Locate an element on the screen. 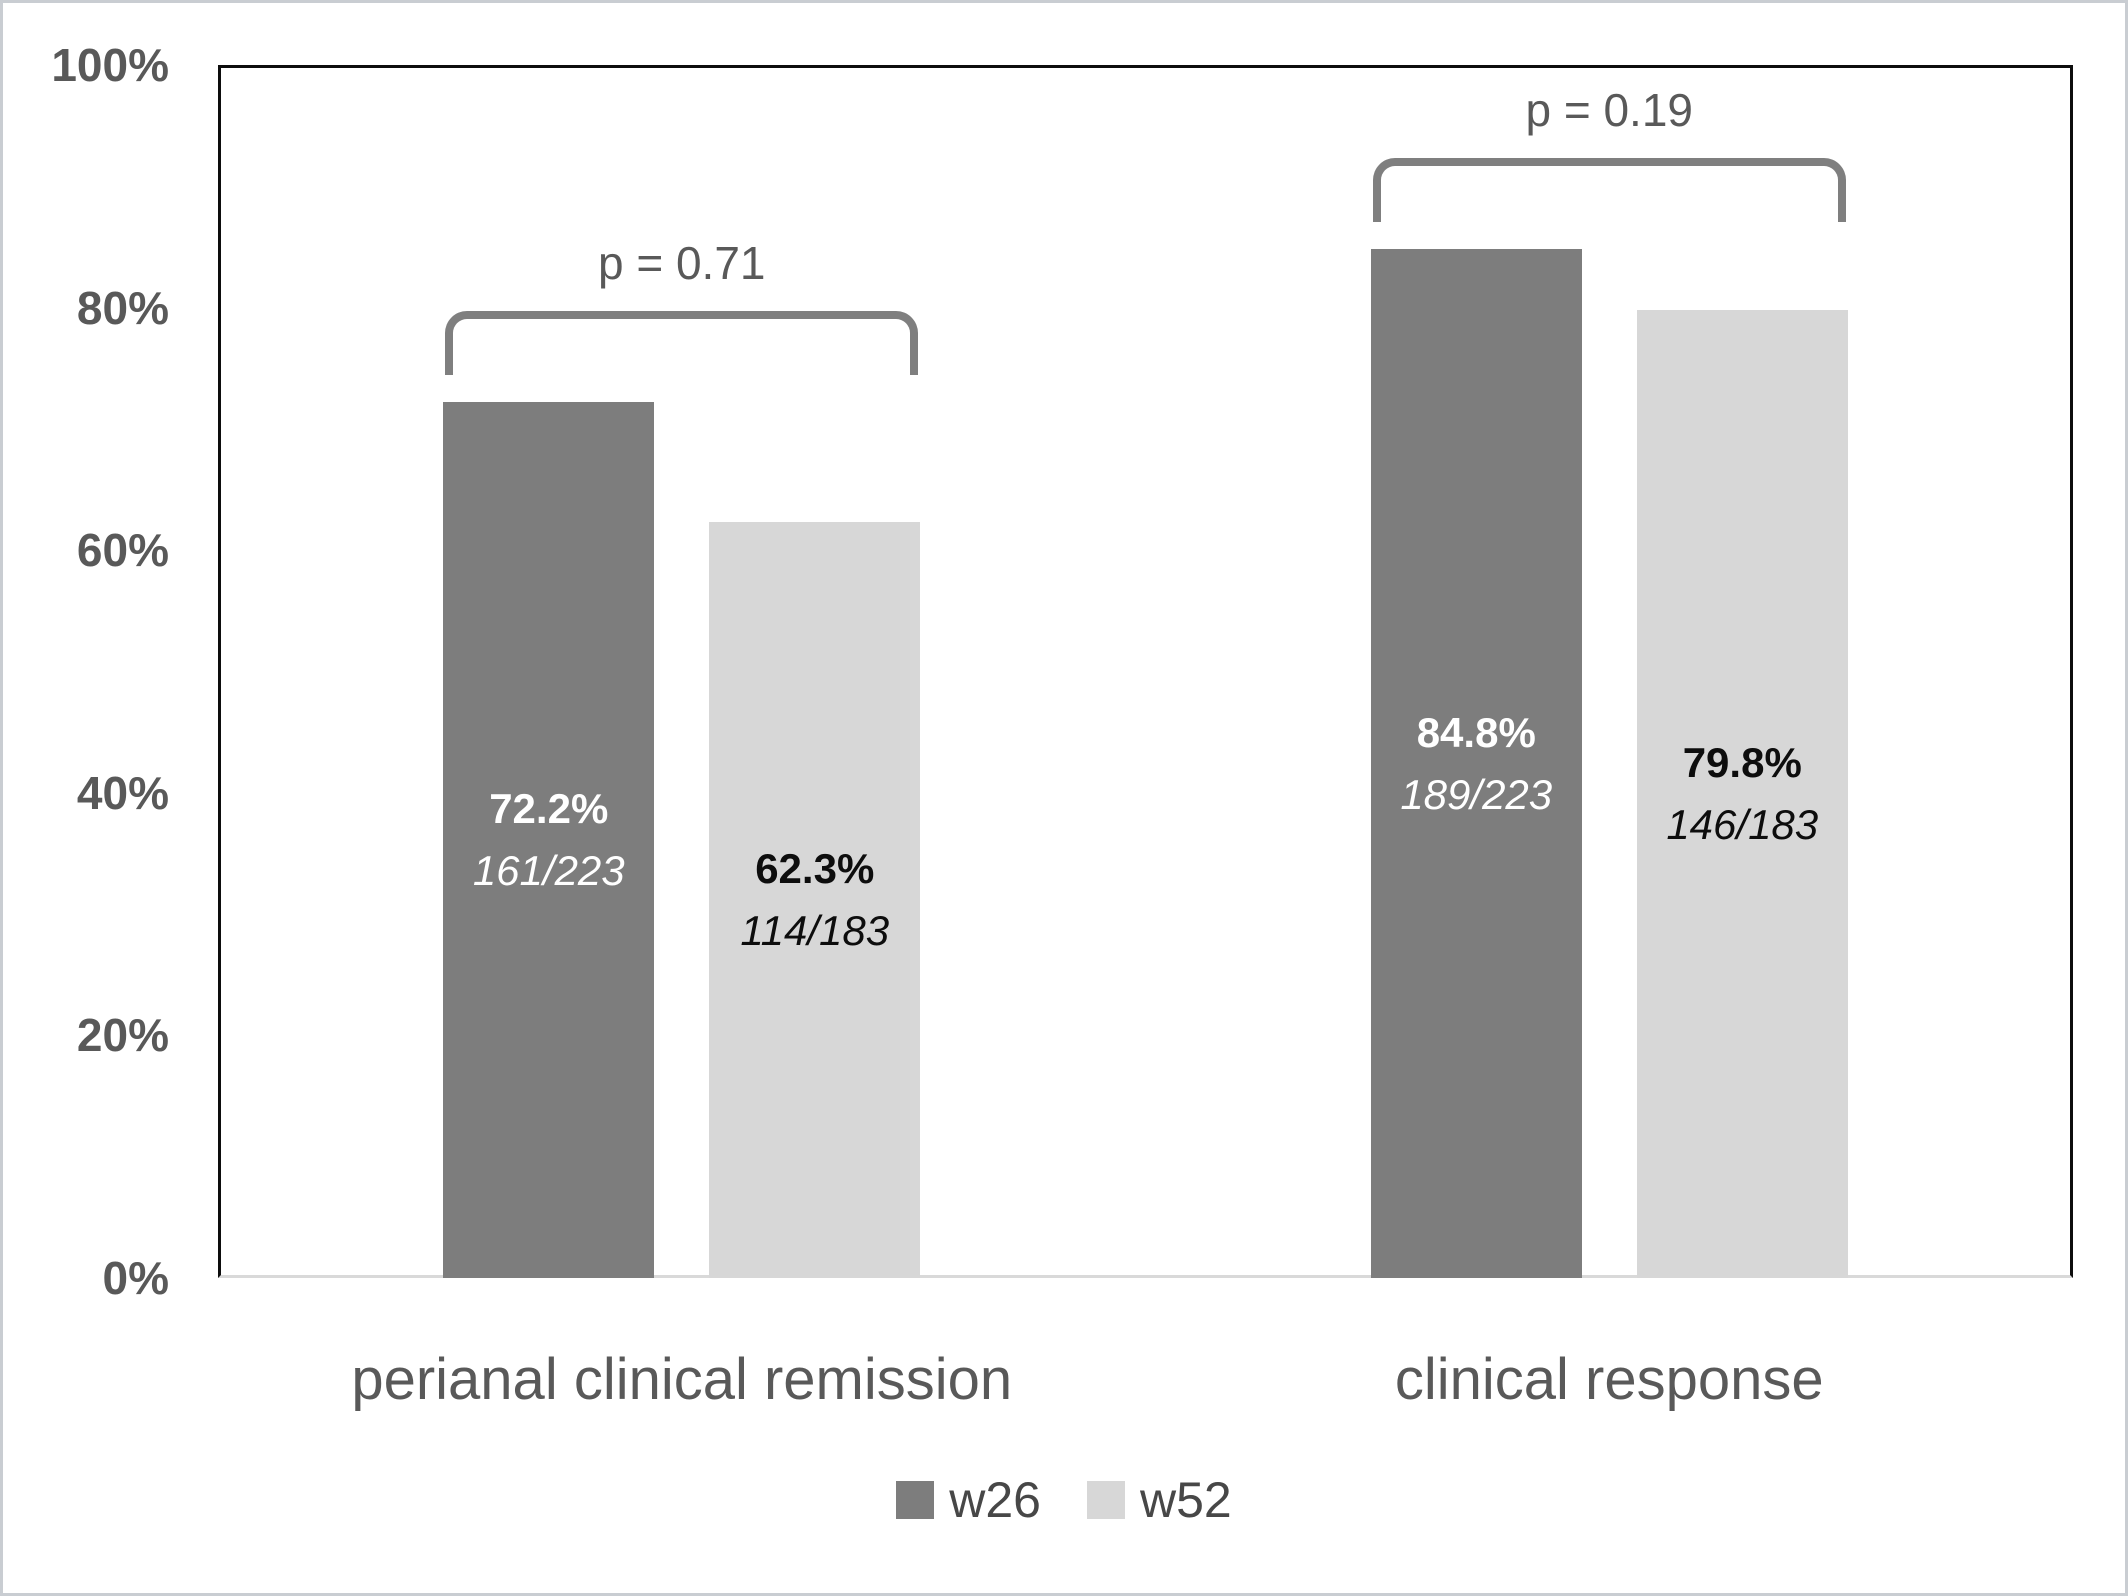  category-label: clinical response is located at coordinates (1609, 1379).